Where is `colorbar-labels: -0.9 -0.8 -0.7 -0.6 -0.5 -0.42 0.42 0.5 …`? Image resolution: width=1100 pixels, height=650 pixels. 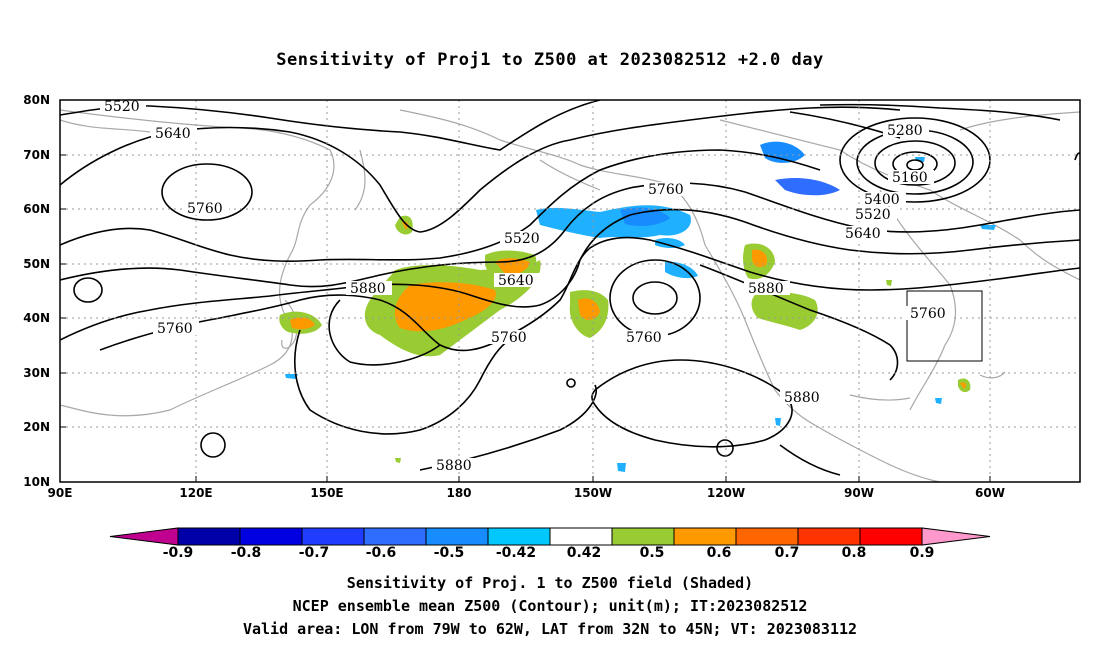 colorbar-labels: -0.9 -0.8 -0.7 -0.6 -0.5 -0.42 0.42 0.5 … is located at coordinates (549, 553).